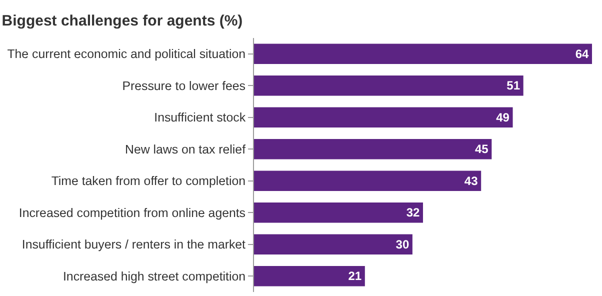  I want to click on y-tick-label: New laws on tax relief, so click(185, 149).